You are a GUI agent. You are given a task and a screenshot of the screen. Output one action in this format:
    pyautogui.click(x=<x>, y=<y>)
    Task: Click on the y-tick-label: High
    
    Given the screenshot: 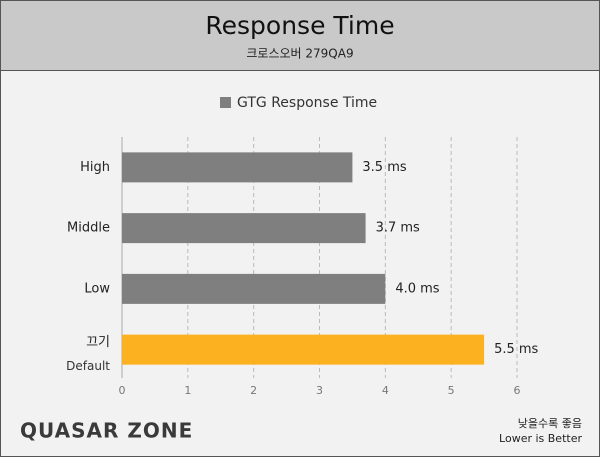 What is the action you would take?
    pyautogui.click(x=95, y=167)
    